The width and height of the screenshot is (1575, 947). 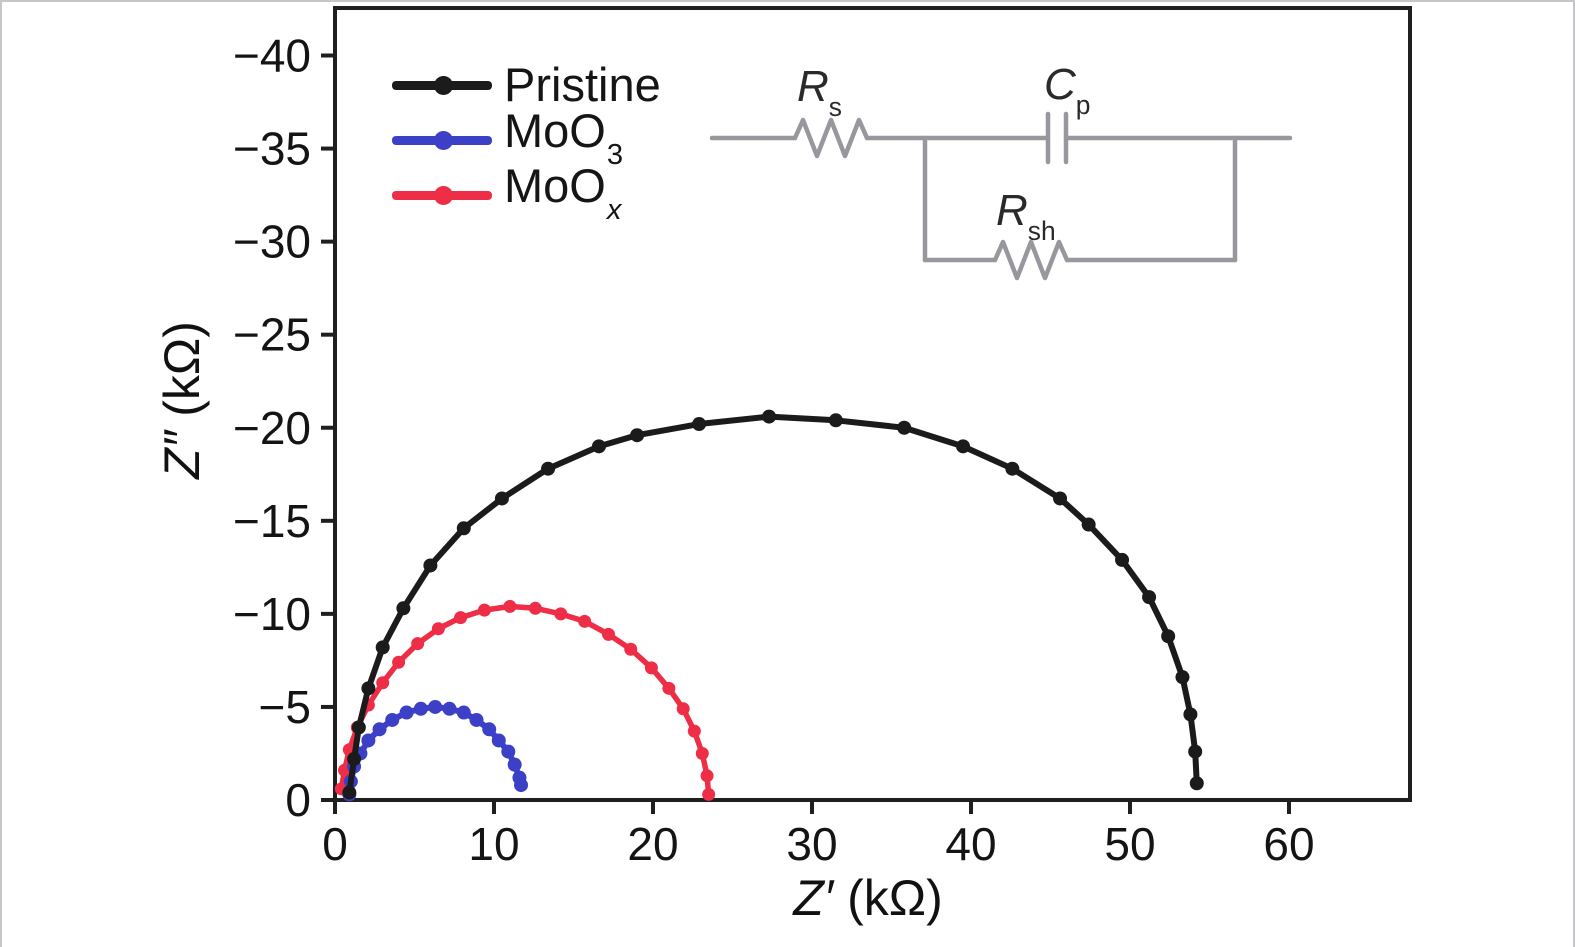 What do you see at coordinates (525, 700) in the screenshot?
I see `series-moox-line` at bounding box center [525, 700].